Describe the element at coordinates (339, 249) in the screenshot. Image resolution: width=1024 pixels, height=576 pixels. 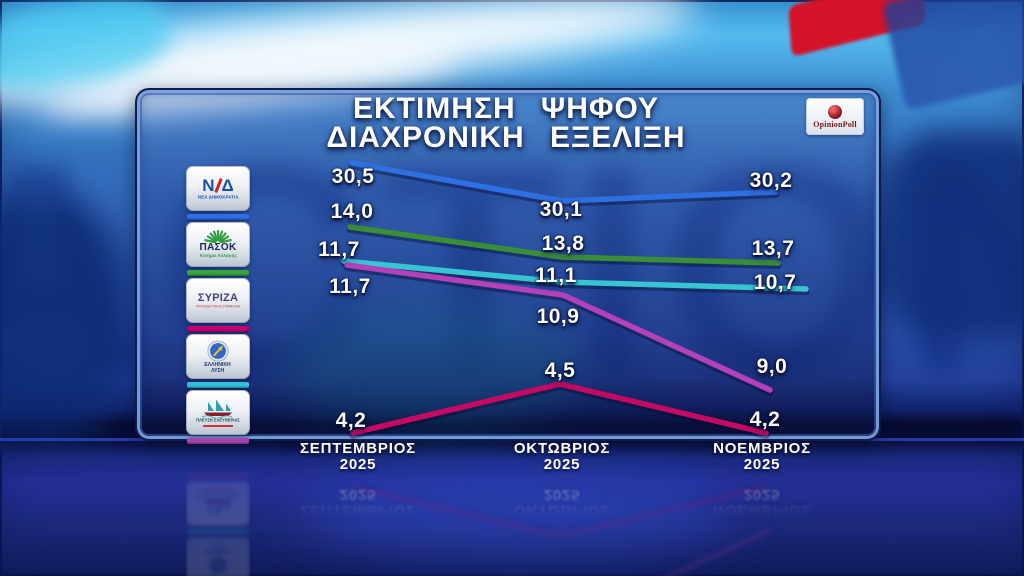
I see `data-label-ΕΛΛΗΝΙΚΗ ΛΥΣΗ-0: 11,7` at that location.